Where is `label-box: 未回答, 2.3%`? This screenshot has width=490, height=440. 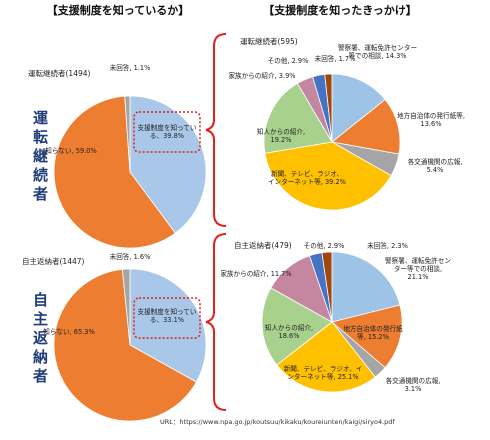 label-box: 未回答, 2.3% is located at coordinates (387, 246).